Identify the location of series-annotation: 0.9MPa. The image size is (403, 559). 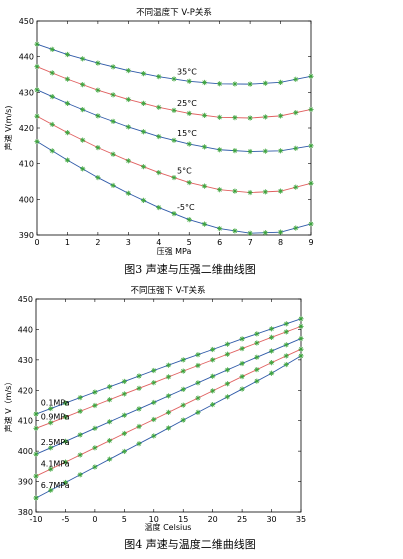
(55, 417).